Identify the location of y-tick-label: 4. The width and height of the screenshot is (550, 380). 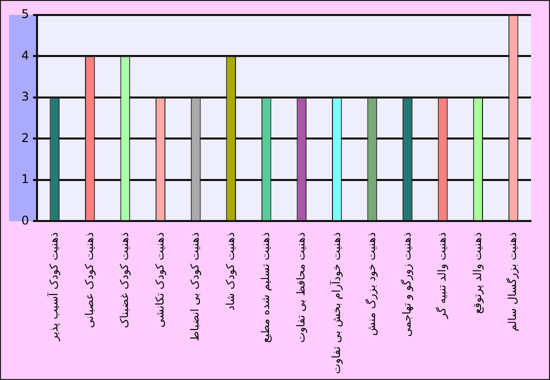
(25, 55).